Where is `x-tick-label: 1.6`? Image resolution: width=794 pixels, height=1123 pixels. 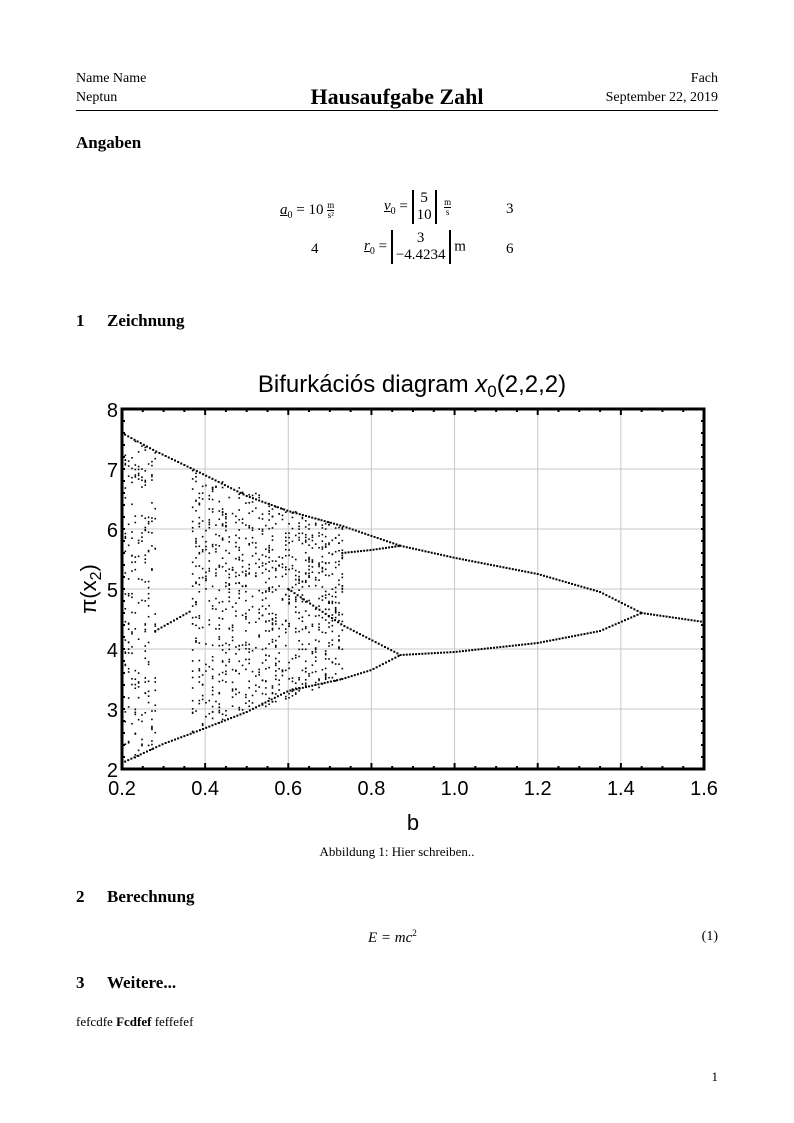
x-tick-label: 1.6 is located at coordinates (704, 789).